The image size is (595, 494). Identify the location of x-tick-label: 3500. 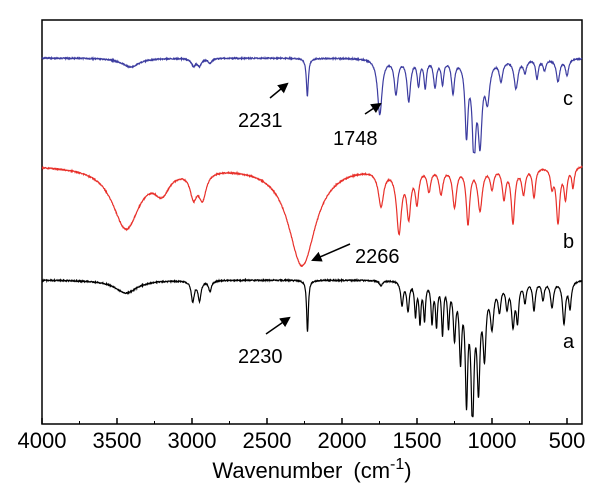
(117, 440).